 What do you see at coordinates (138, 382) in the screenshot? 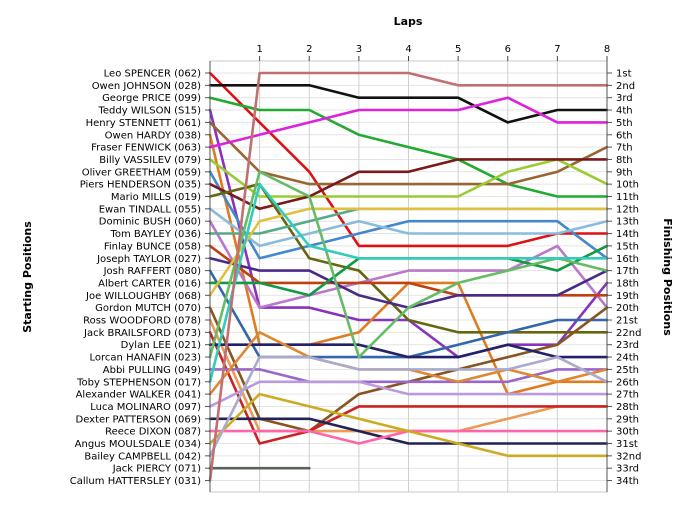
I see `start-position-label: Toby STEPHENSON (017)` at bounding box center [138, 382].